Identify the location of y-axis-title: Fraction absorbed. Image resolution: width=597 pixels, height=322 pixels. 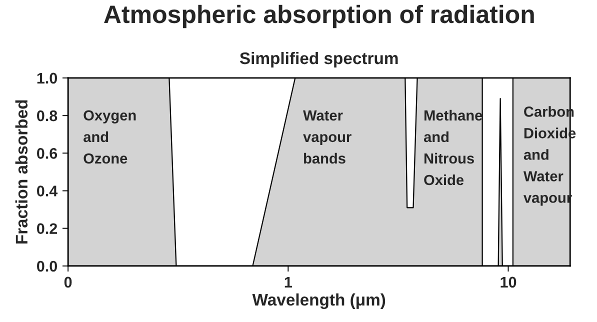
(21, 172).